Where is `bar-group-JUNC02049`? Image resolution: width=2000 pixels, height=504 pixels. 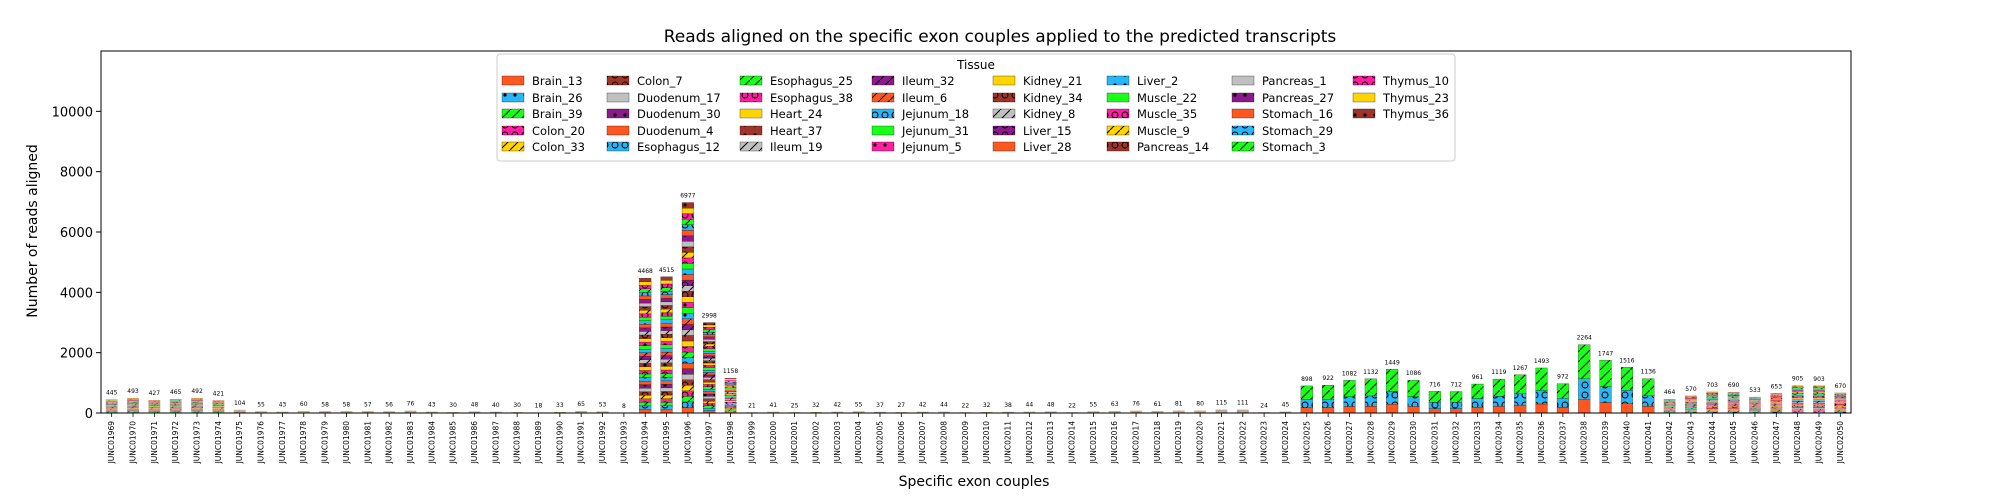
bar-group-JUNC02049 is located at coordinates (1819, 399).